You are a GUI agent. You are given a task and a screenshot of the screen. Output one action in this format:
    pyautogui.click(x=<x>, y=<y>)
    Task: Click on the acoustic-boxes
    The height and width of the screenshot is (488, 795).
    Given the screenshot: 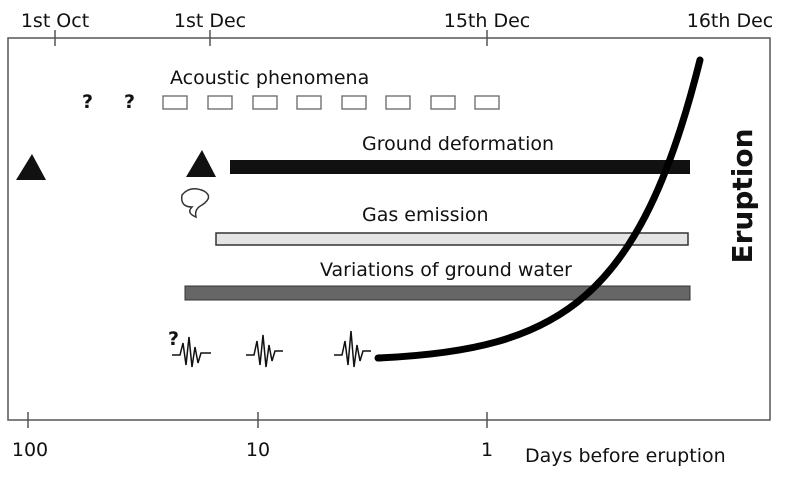 What is the action you would take?
    pyautogui.click(x=331, y=102)
    